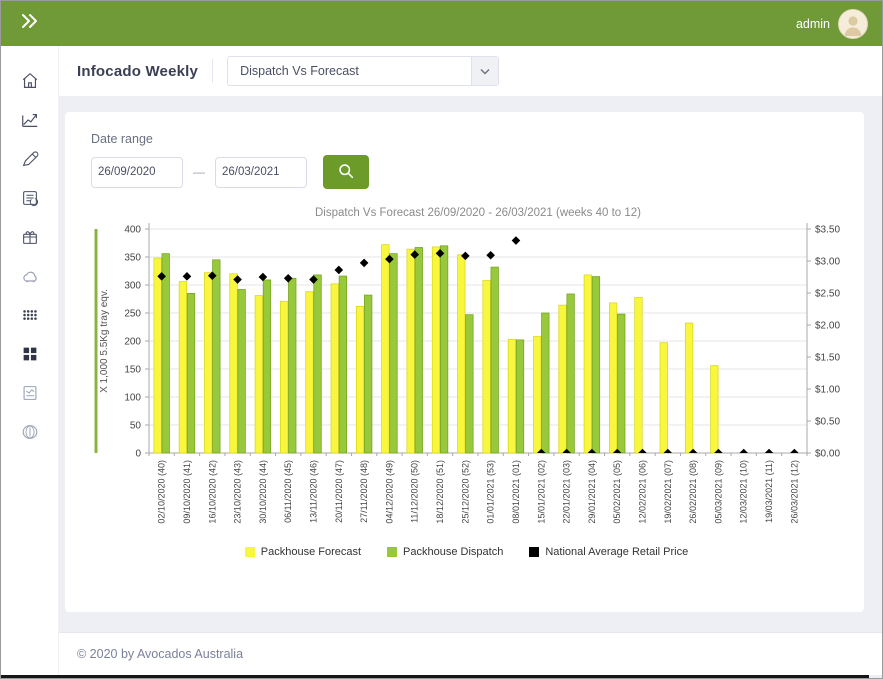 The height and width of the screenshot is (679, 883). Describe the element at coordinates (617, 552) in the screenshot. I see `legend-label: National Average Retail Price` at that location.